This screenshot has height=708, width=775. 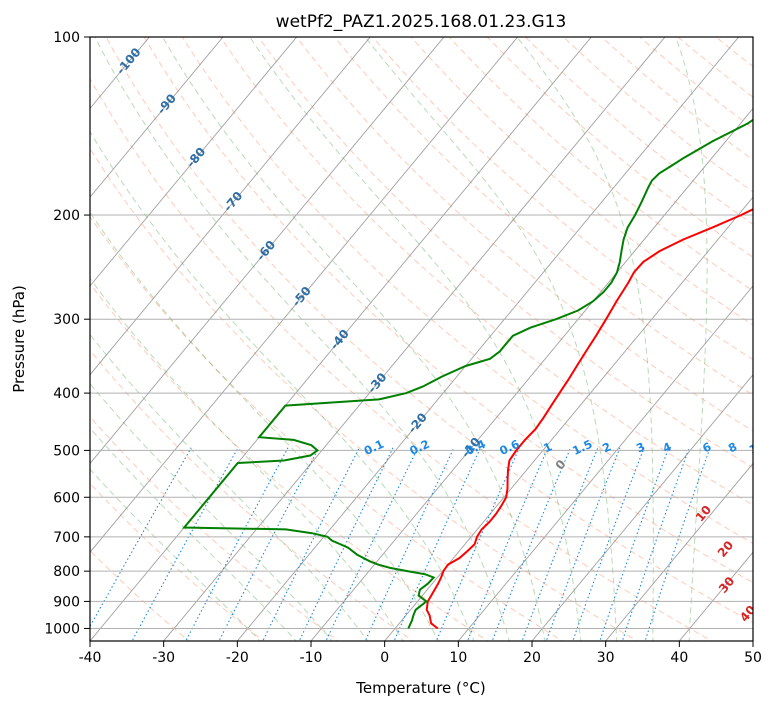 What do you see at coordinates (679, 658) in the screenshot?
I see `x-tick-label: 40` at bounding box center [679, 658].